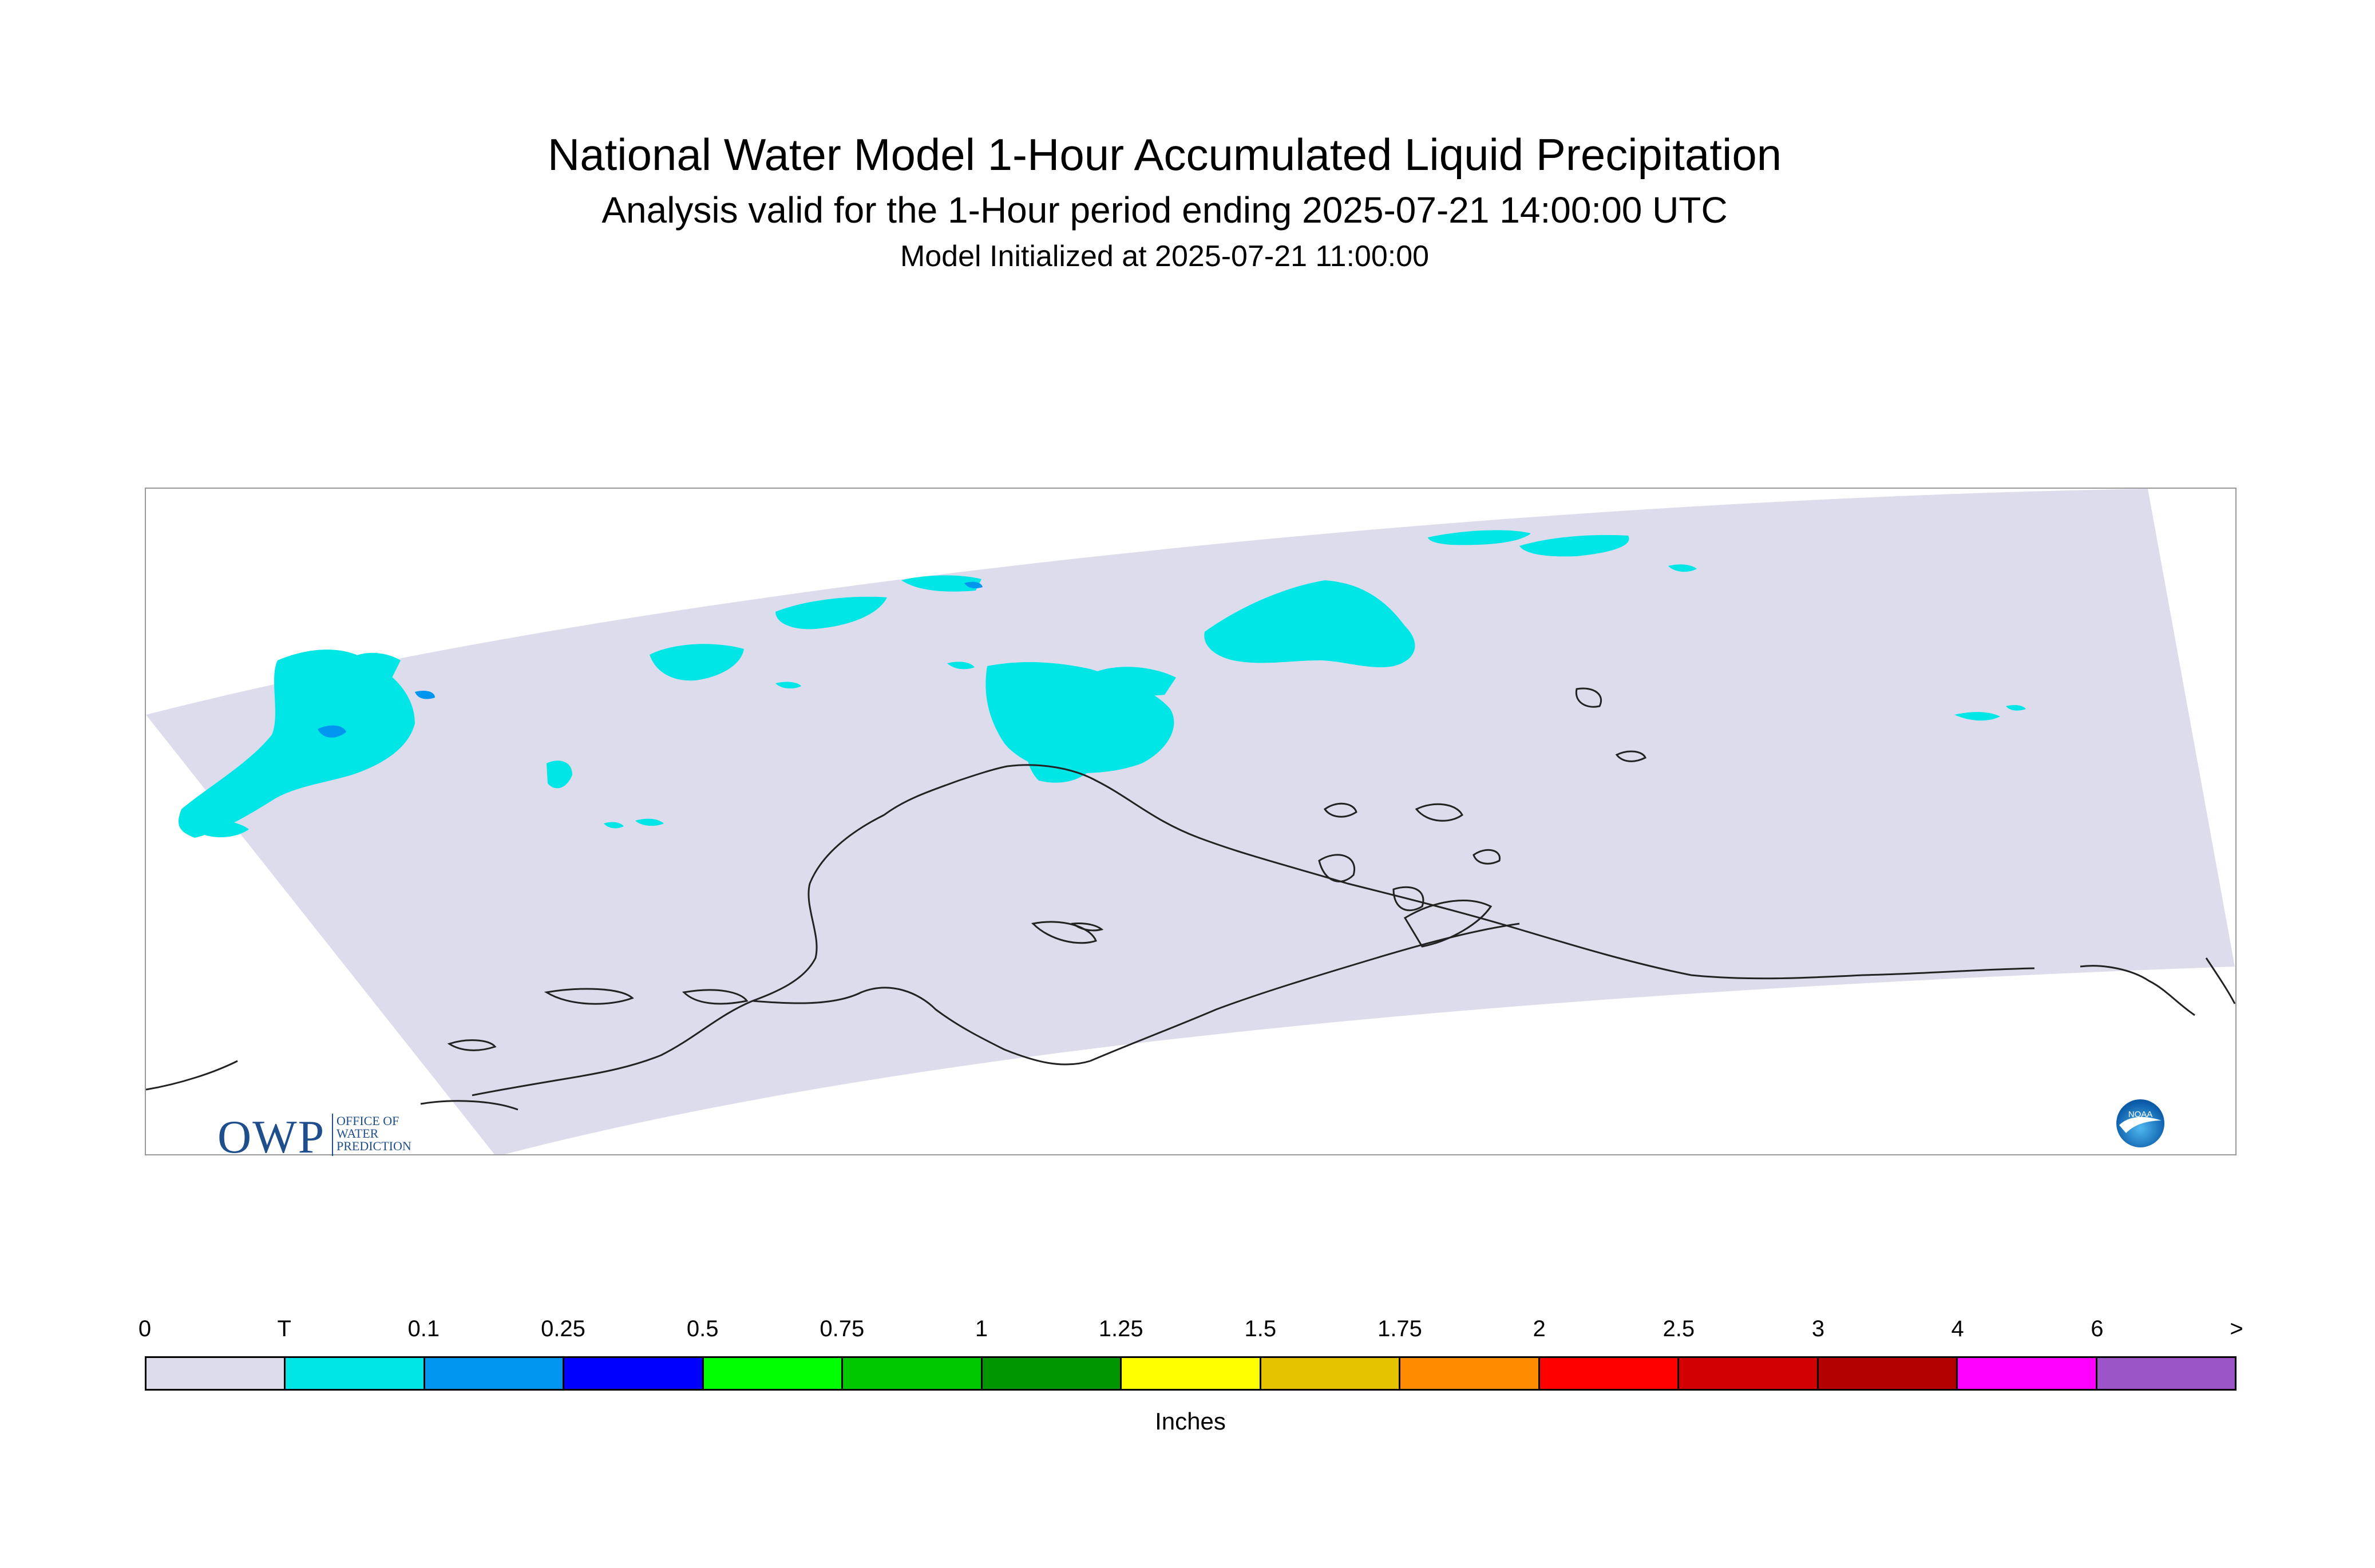 The image size is (2375, 1568). What do you see at coordinates (332, 1135) in the screenshot?
I see `owp-logo-divider` at bounding box center [332, 1135].